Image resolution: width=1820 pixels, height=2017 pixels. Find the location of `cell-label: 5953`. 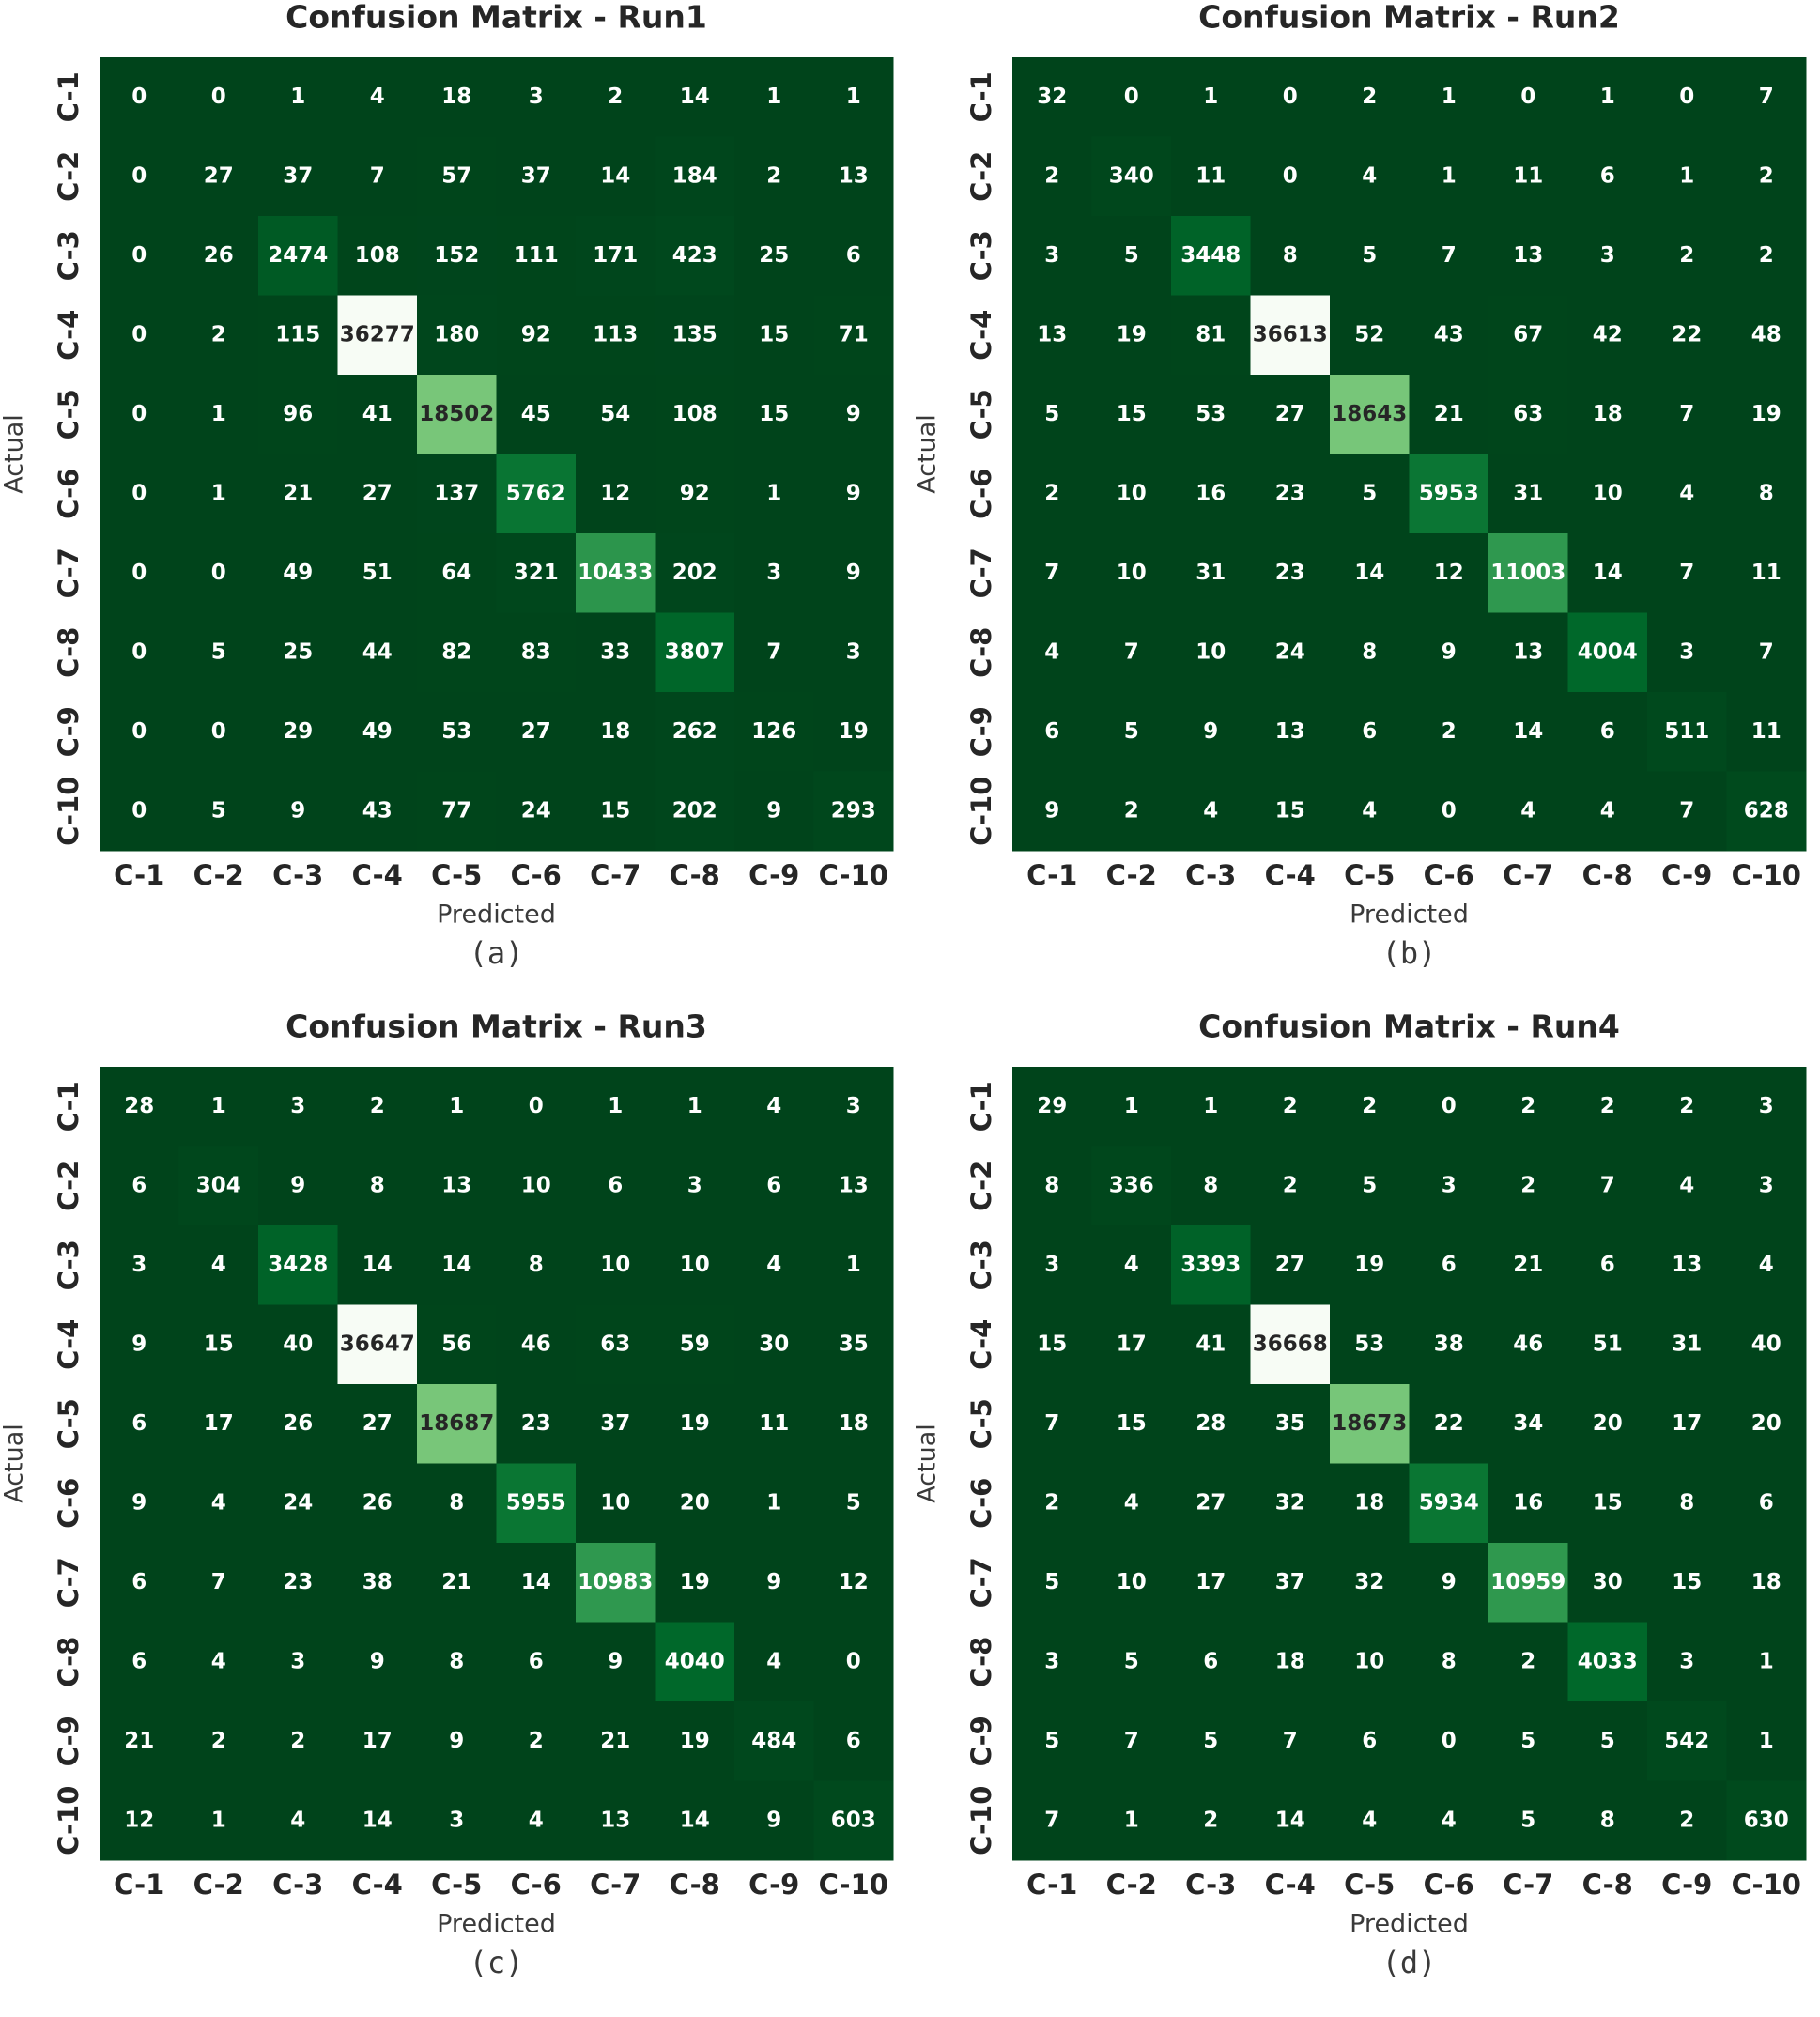

cell-label: 5953 is located at coordinates (1449, 493).